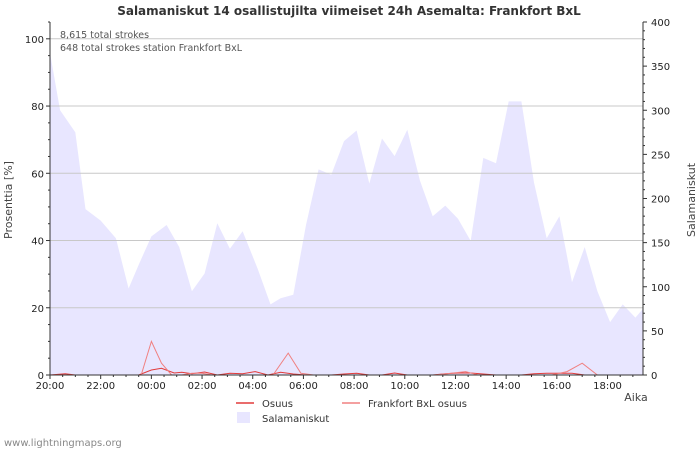 The image size is (700, 450). I want to click on y-left-tick-label: 20, so click(37, 309).